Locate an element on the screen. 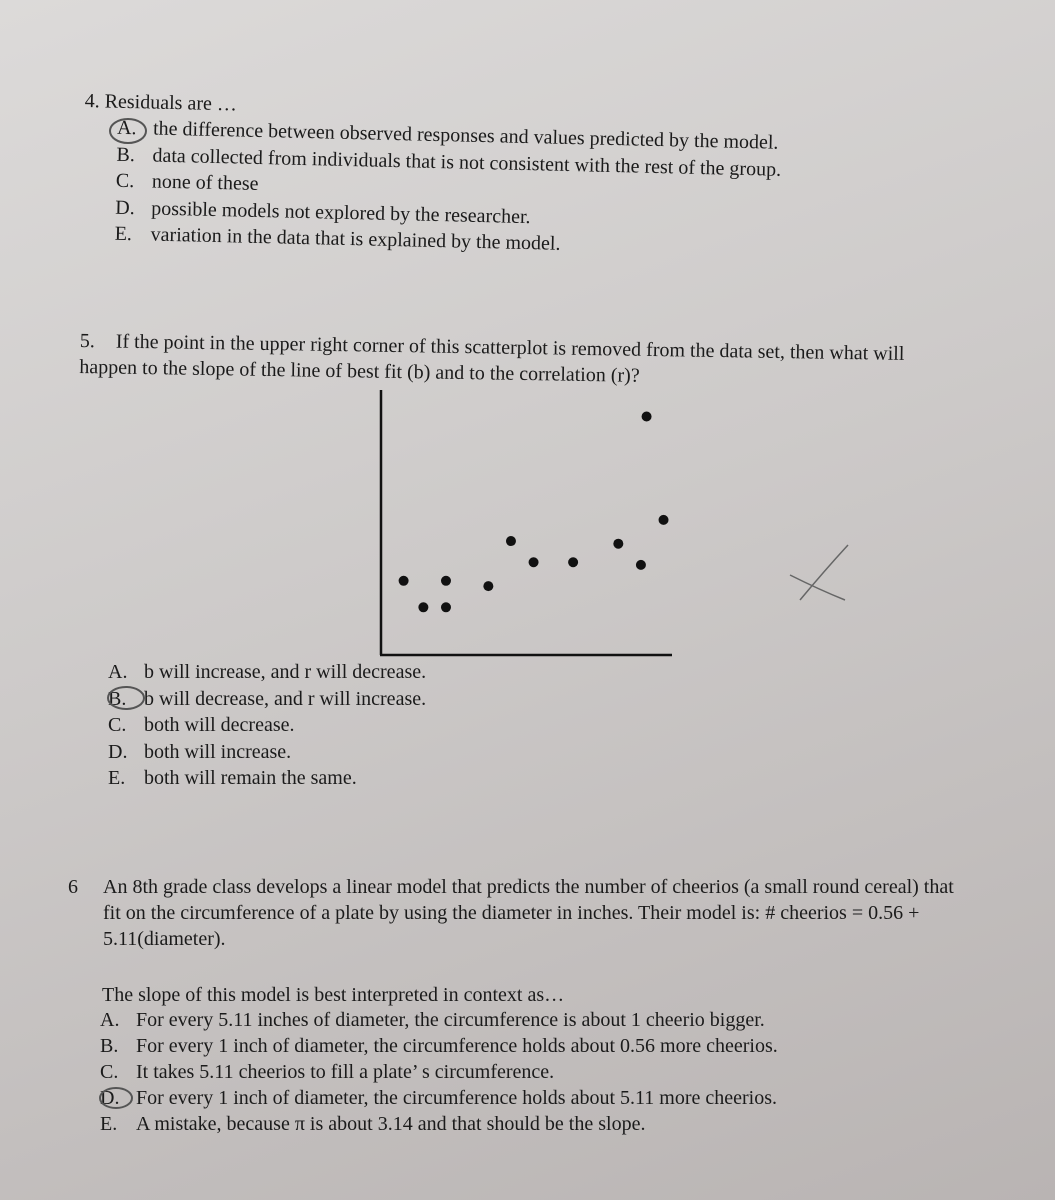  option-text: both will remain the same. is located at coordinates (250, 778).